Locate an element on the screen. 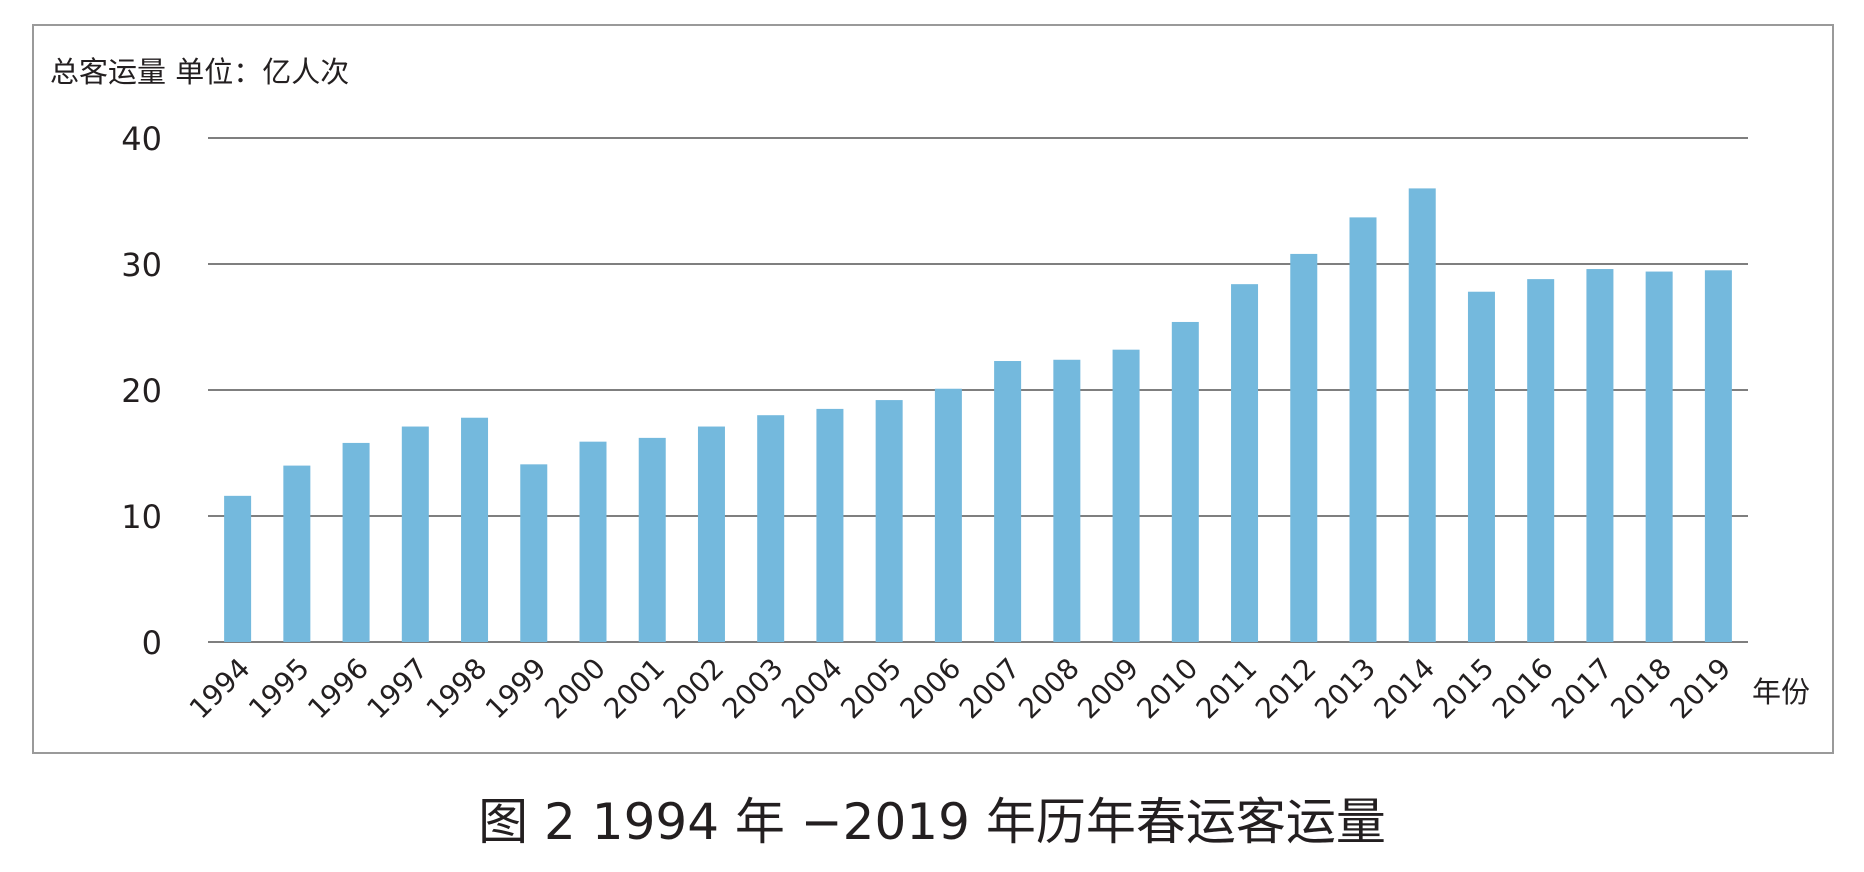 Image resolution: width=1864 pixels, height=872 pixels. x-tick-label: 1997 is located at coordinates (398, 689).